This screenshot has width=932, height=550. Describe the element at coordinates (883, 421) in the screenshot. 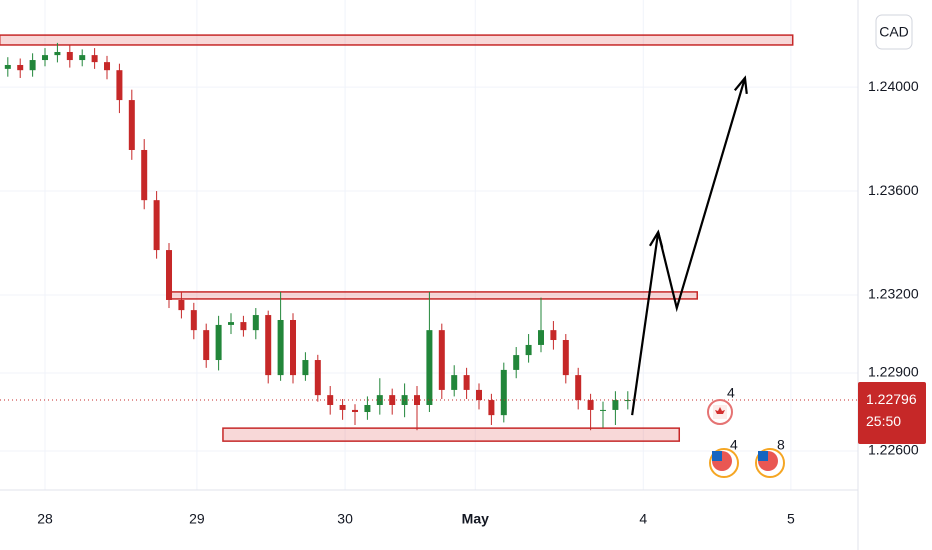

I see `countdown-label: 25:50` at that location.